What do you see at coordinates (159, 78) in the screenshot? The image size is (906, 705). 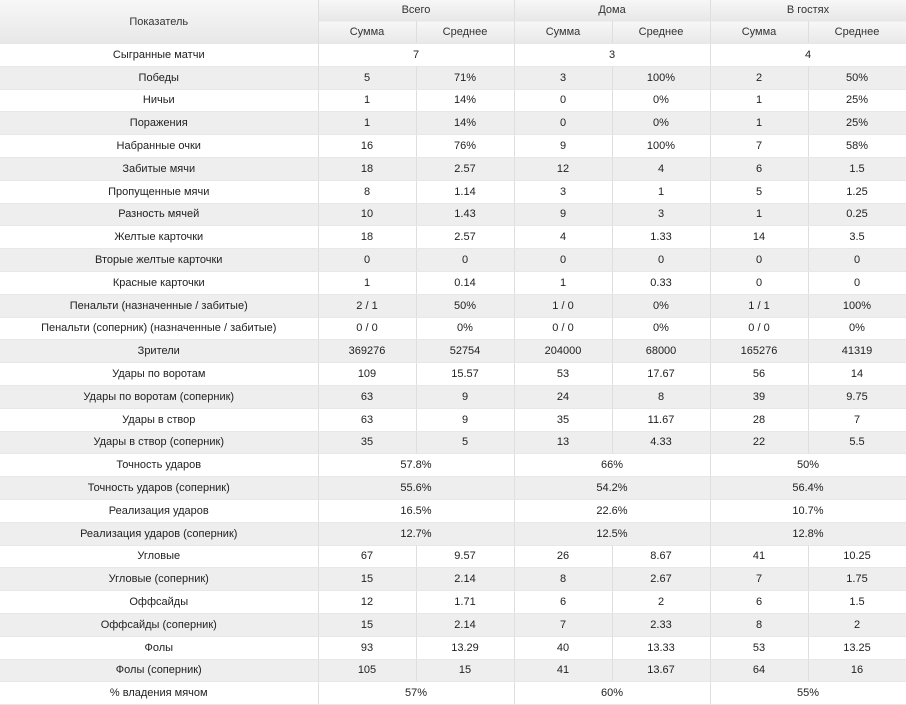 I see `row-label: Победы` at bounding box center [159, 78].